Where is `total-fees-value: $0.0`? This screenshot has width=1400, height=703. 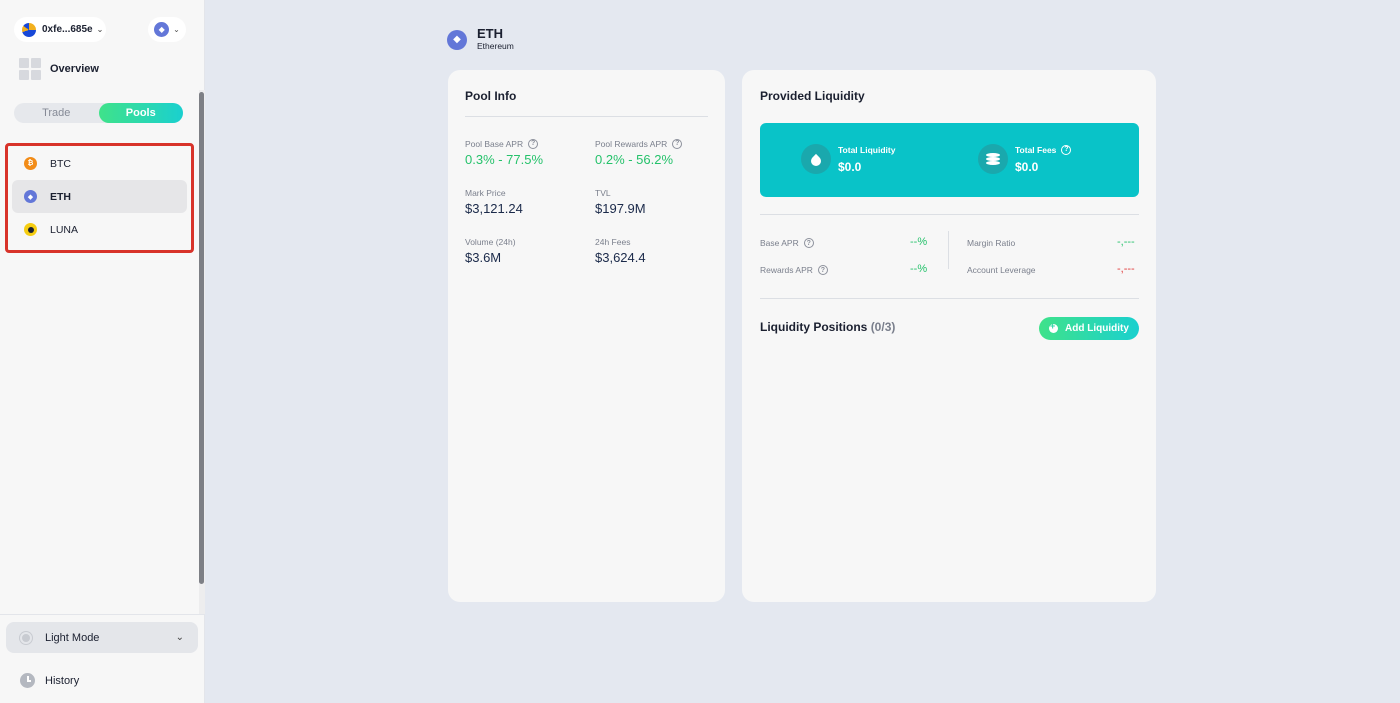
total-fees-value: $0.0 is located at coordinates (1027, 166).